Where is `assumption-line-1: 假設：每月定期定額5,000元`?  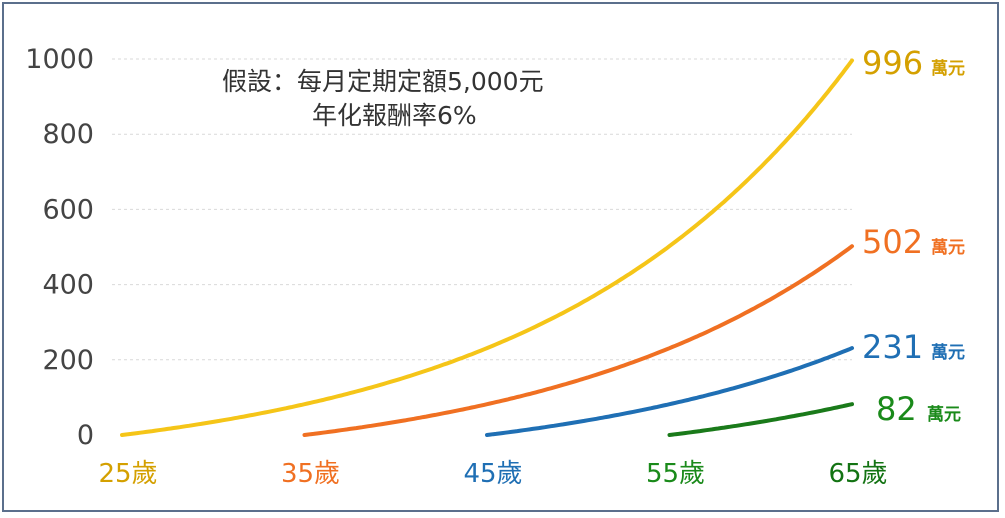 assumption-line-1: 假設：每月定期定額5,000元 is located at coordinates (383, 81).